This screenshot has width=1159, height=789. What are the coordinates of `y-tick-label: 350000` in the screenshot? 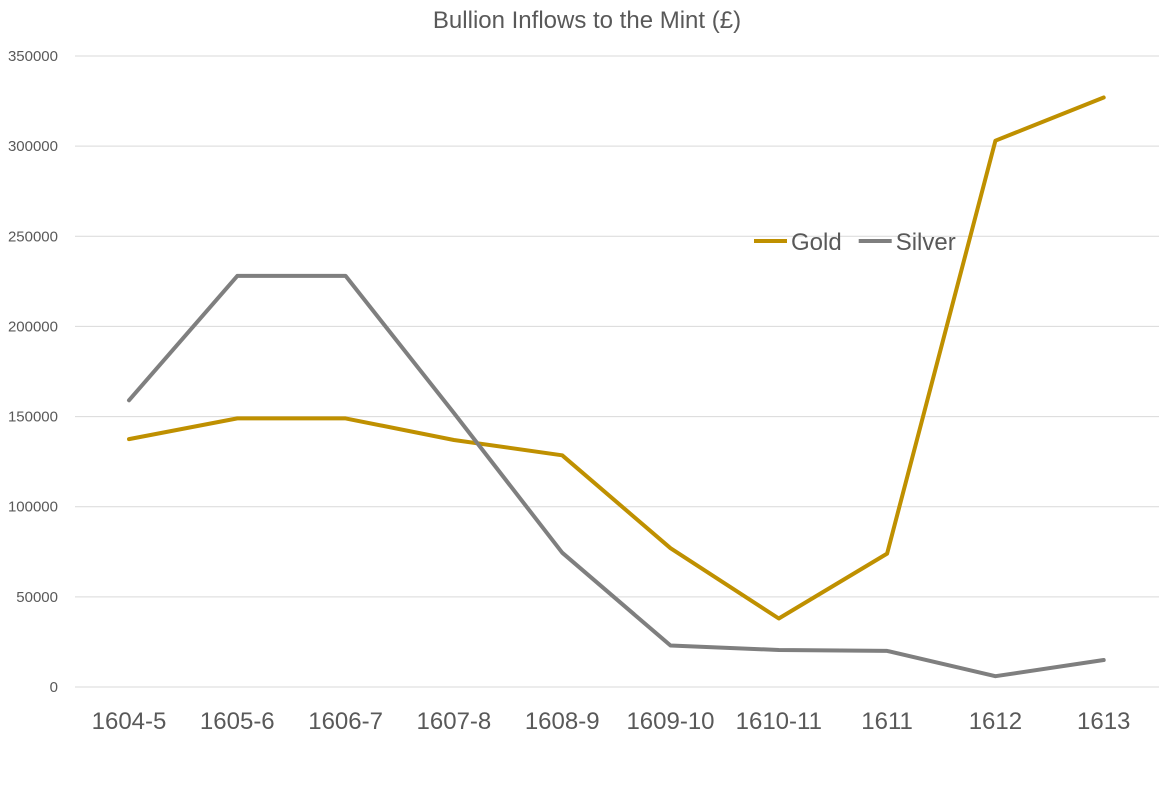 It's located at (33, 56).